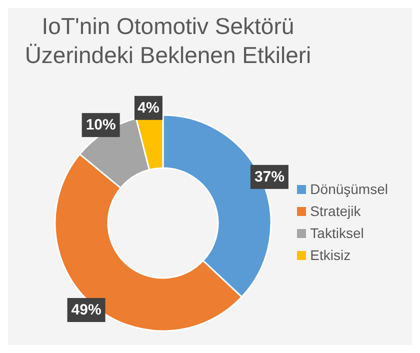 This screenshot has height=353, width=420. Describe the element at coordinates (149, 107) in the screenshot. I see `data-label: 4%` at that location.